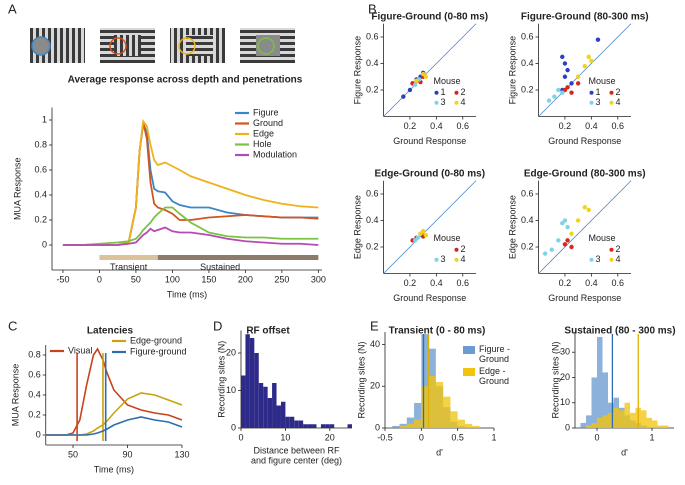  I want to click on identity-line, so click(585, 227).